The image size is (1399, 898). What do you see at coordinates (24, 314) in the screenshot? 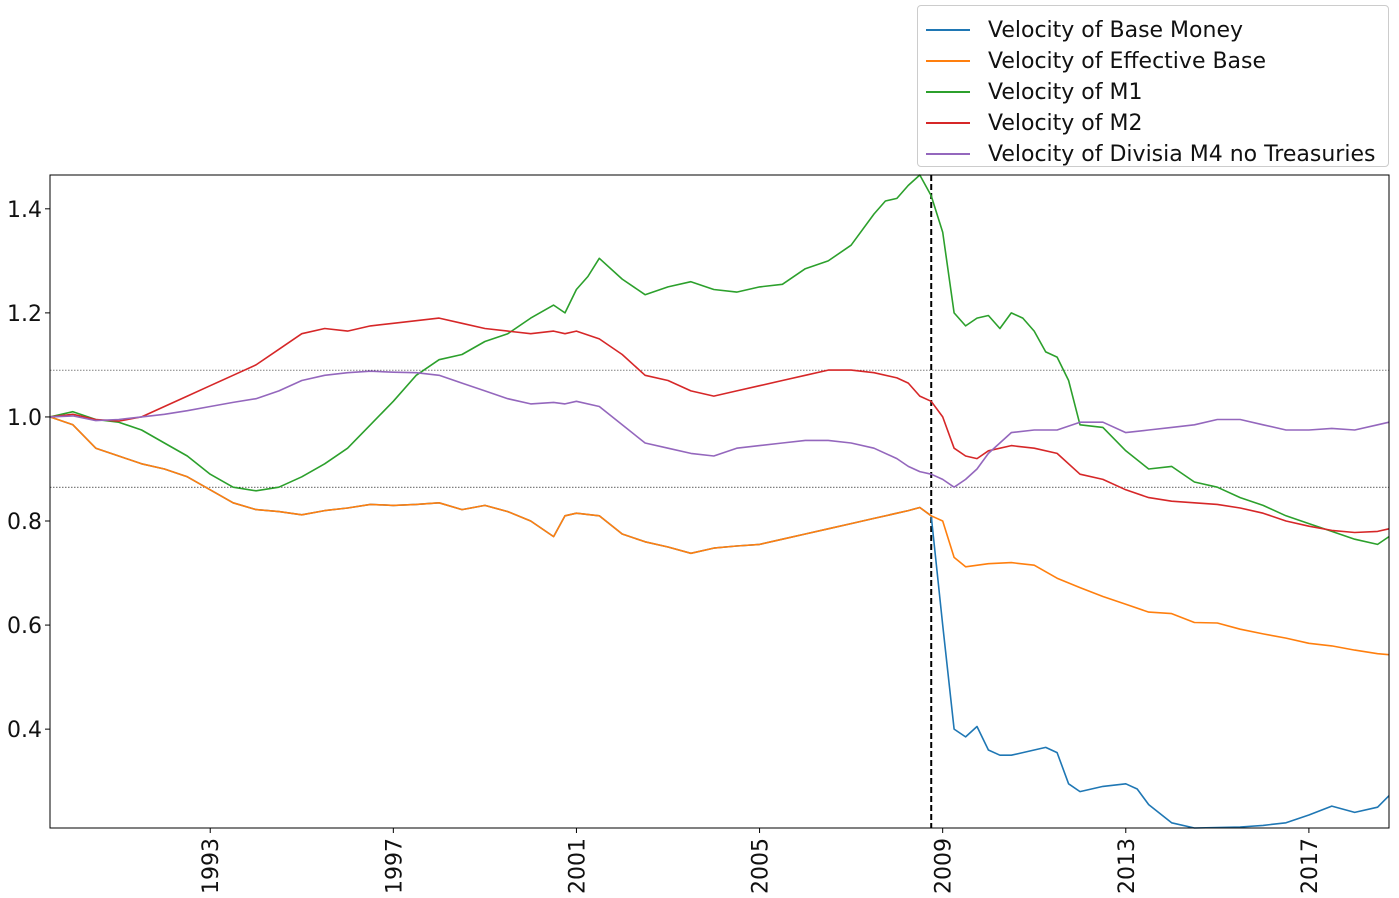
I see `y-tick-label-4: 1.2` at bounding box center [24, 314].